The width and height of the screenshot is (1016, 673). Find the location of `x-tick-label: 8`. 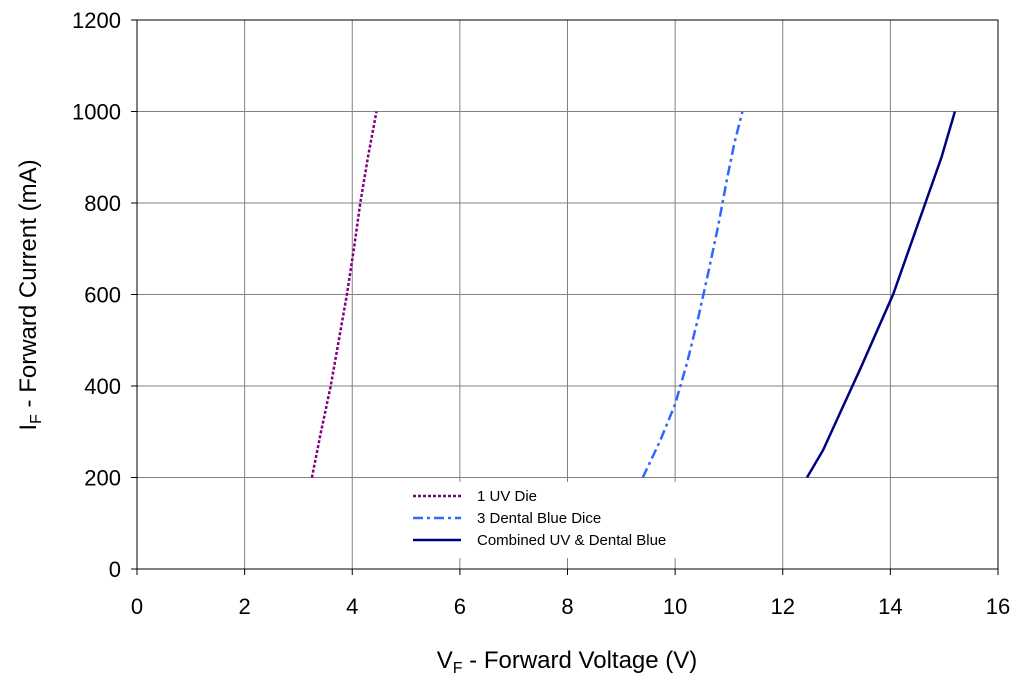

x-tick-label: 8 is located at coordinates (567, 606).